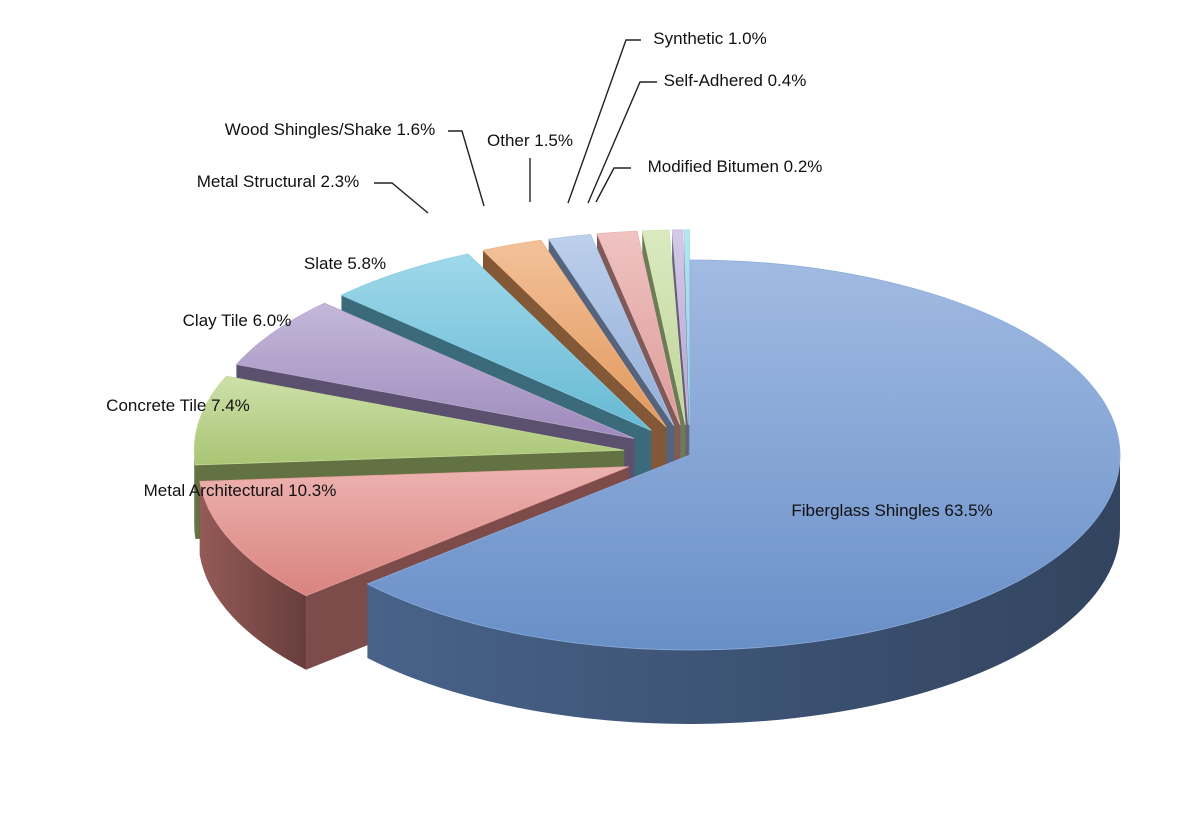 This screenshot has height=818, width=1200. Describe the element at coordinates (891, 510) in the screenshot. I see `slice-label-fiberglass-shingles: Fiberglass Shingles 63.5%` at that location.